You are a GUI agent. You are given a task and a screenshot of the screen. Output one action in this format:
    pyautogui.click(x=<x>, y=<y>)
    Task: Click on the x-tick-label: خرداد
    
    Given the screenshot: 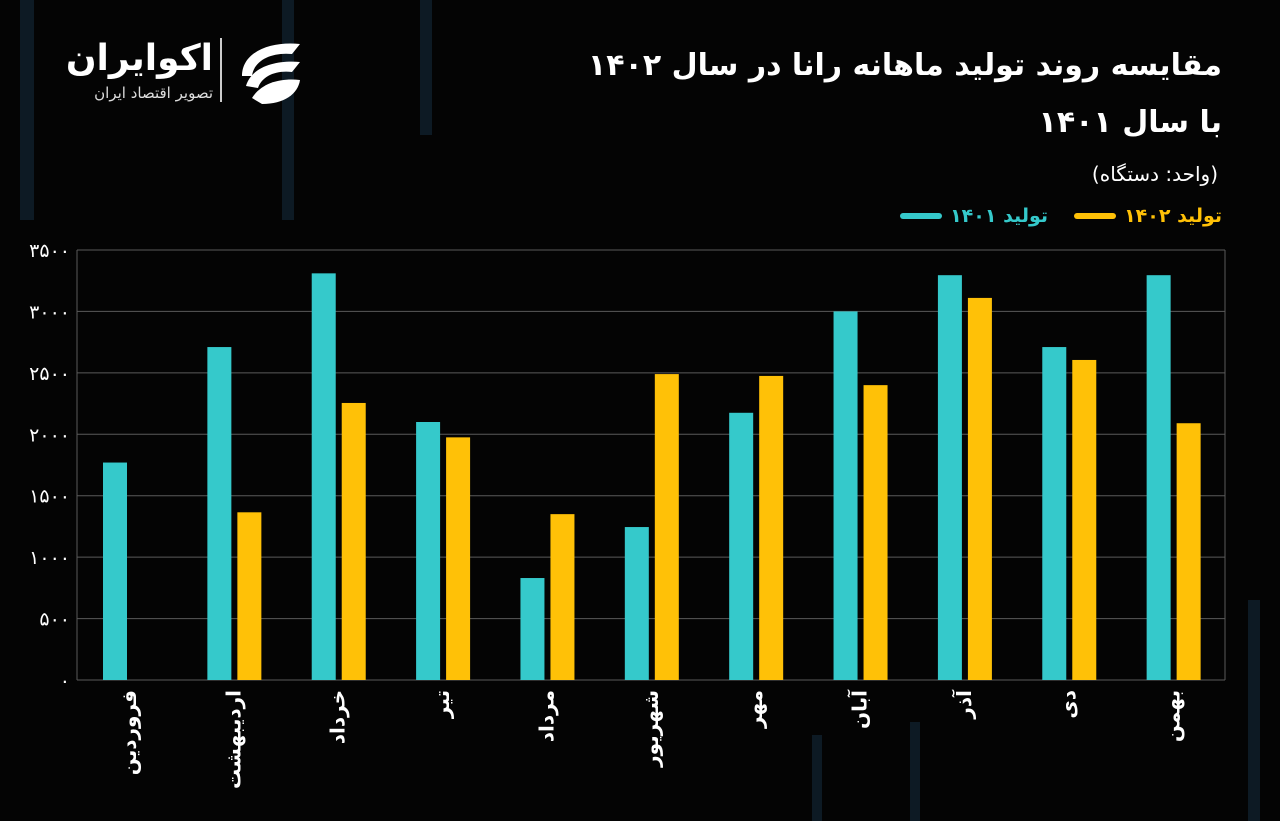 What is the action you would take?
    pyautogui.click(x=338, y=717)
    